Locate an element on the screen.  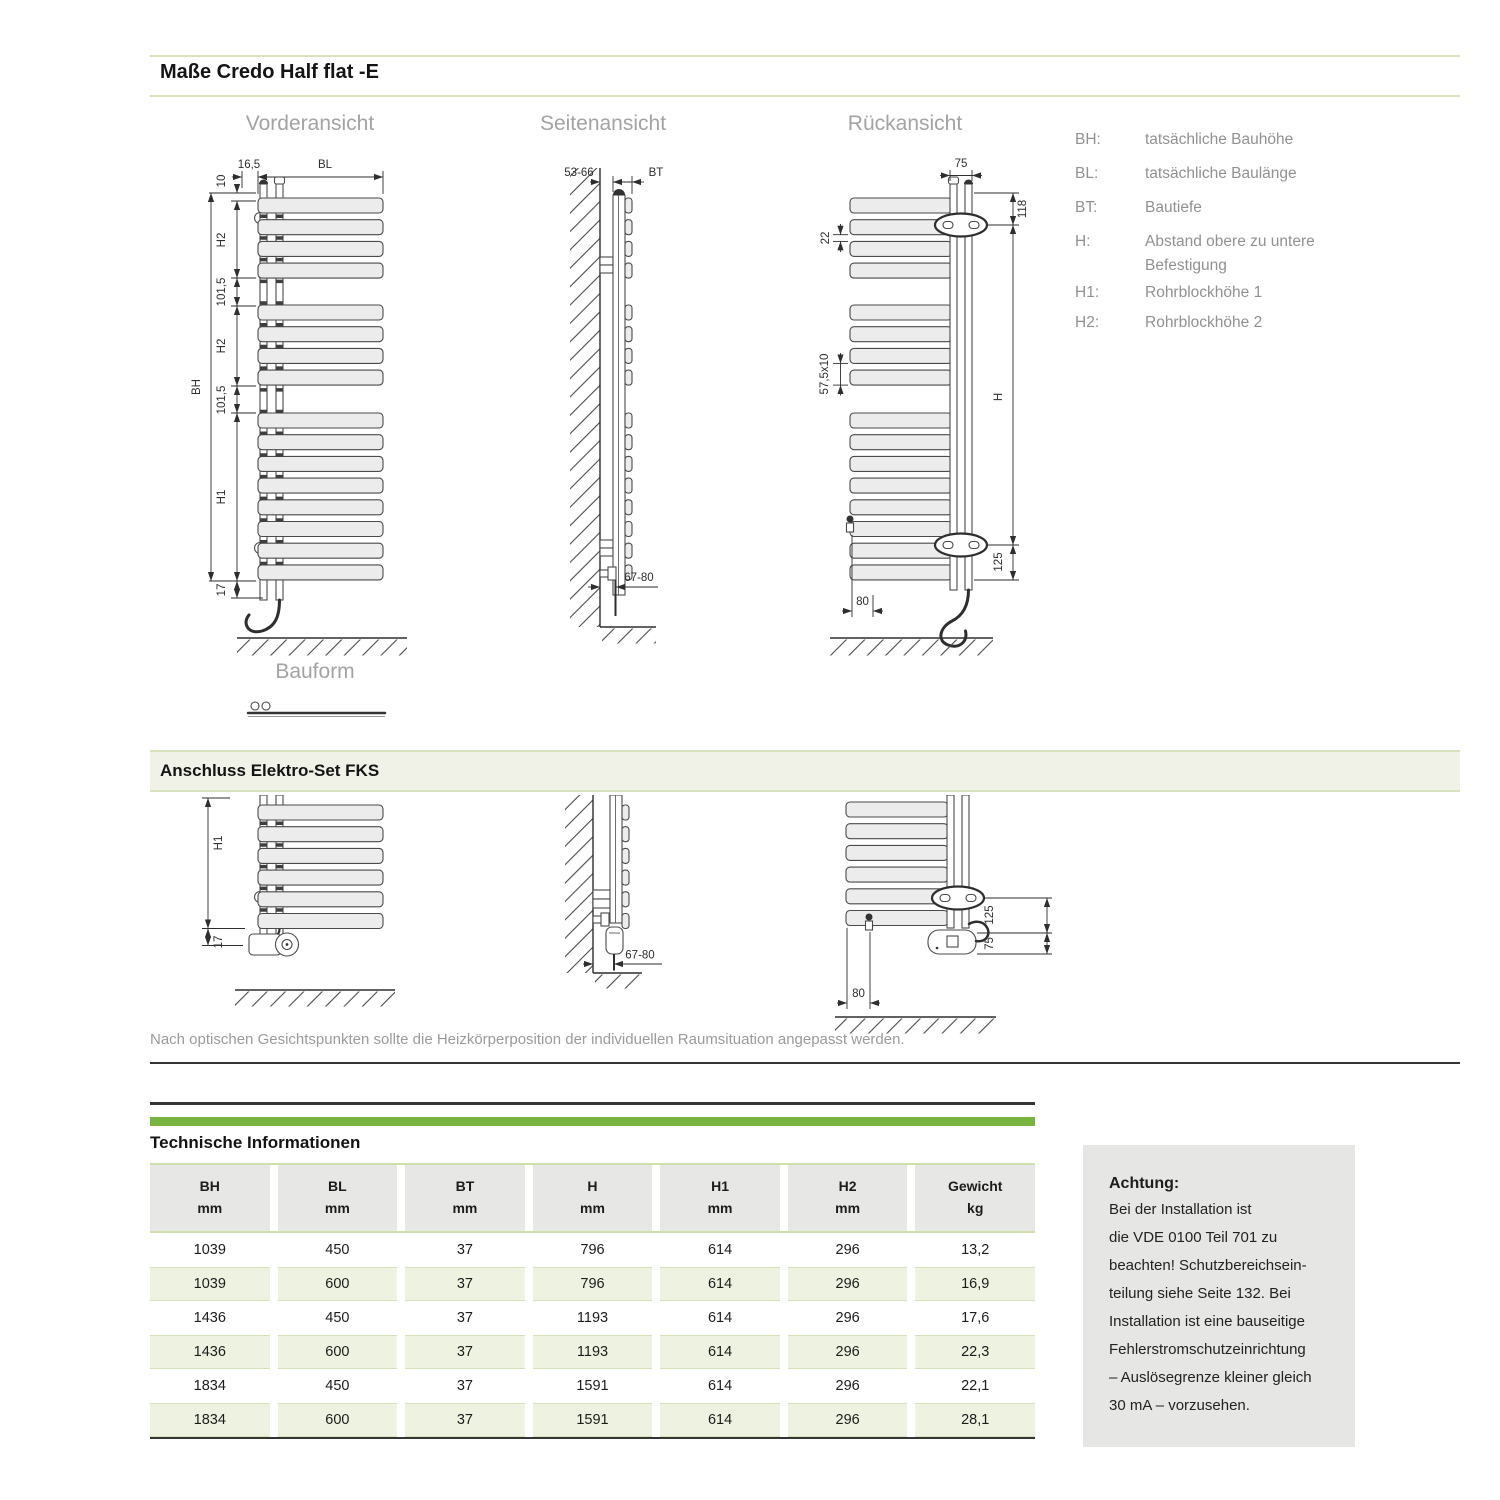
rear-view-drawing: 75 118 H 125 22 57,5x10 80 is located at coordinates (924, 407).